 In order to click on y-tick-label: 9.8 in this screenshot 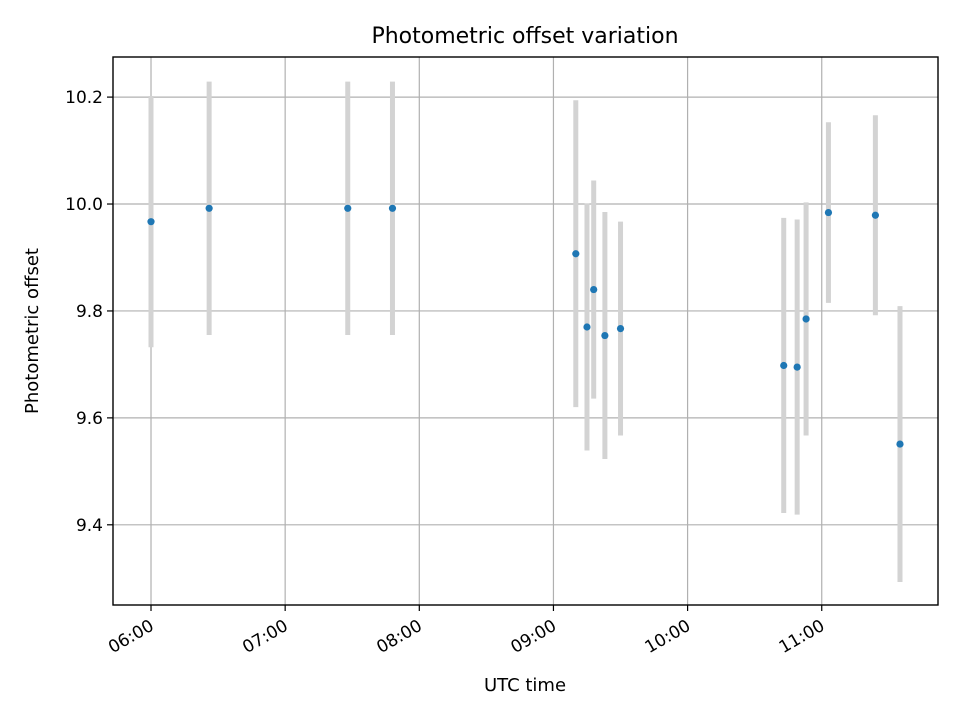, I will do `click(89, 312)`.